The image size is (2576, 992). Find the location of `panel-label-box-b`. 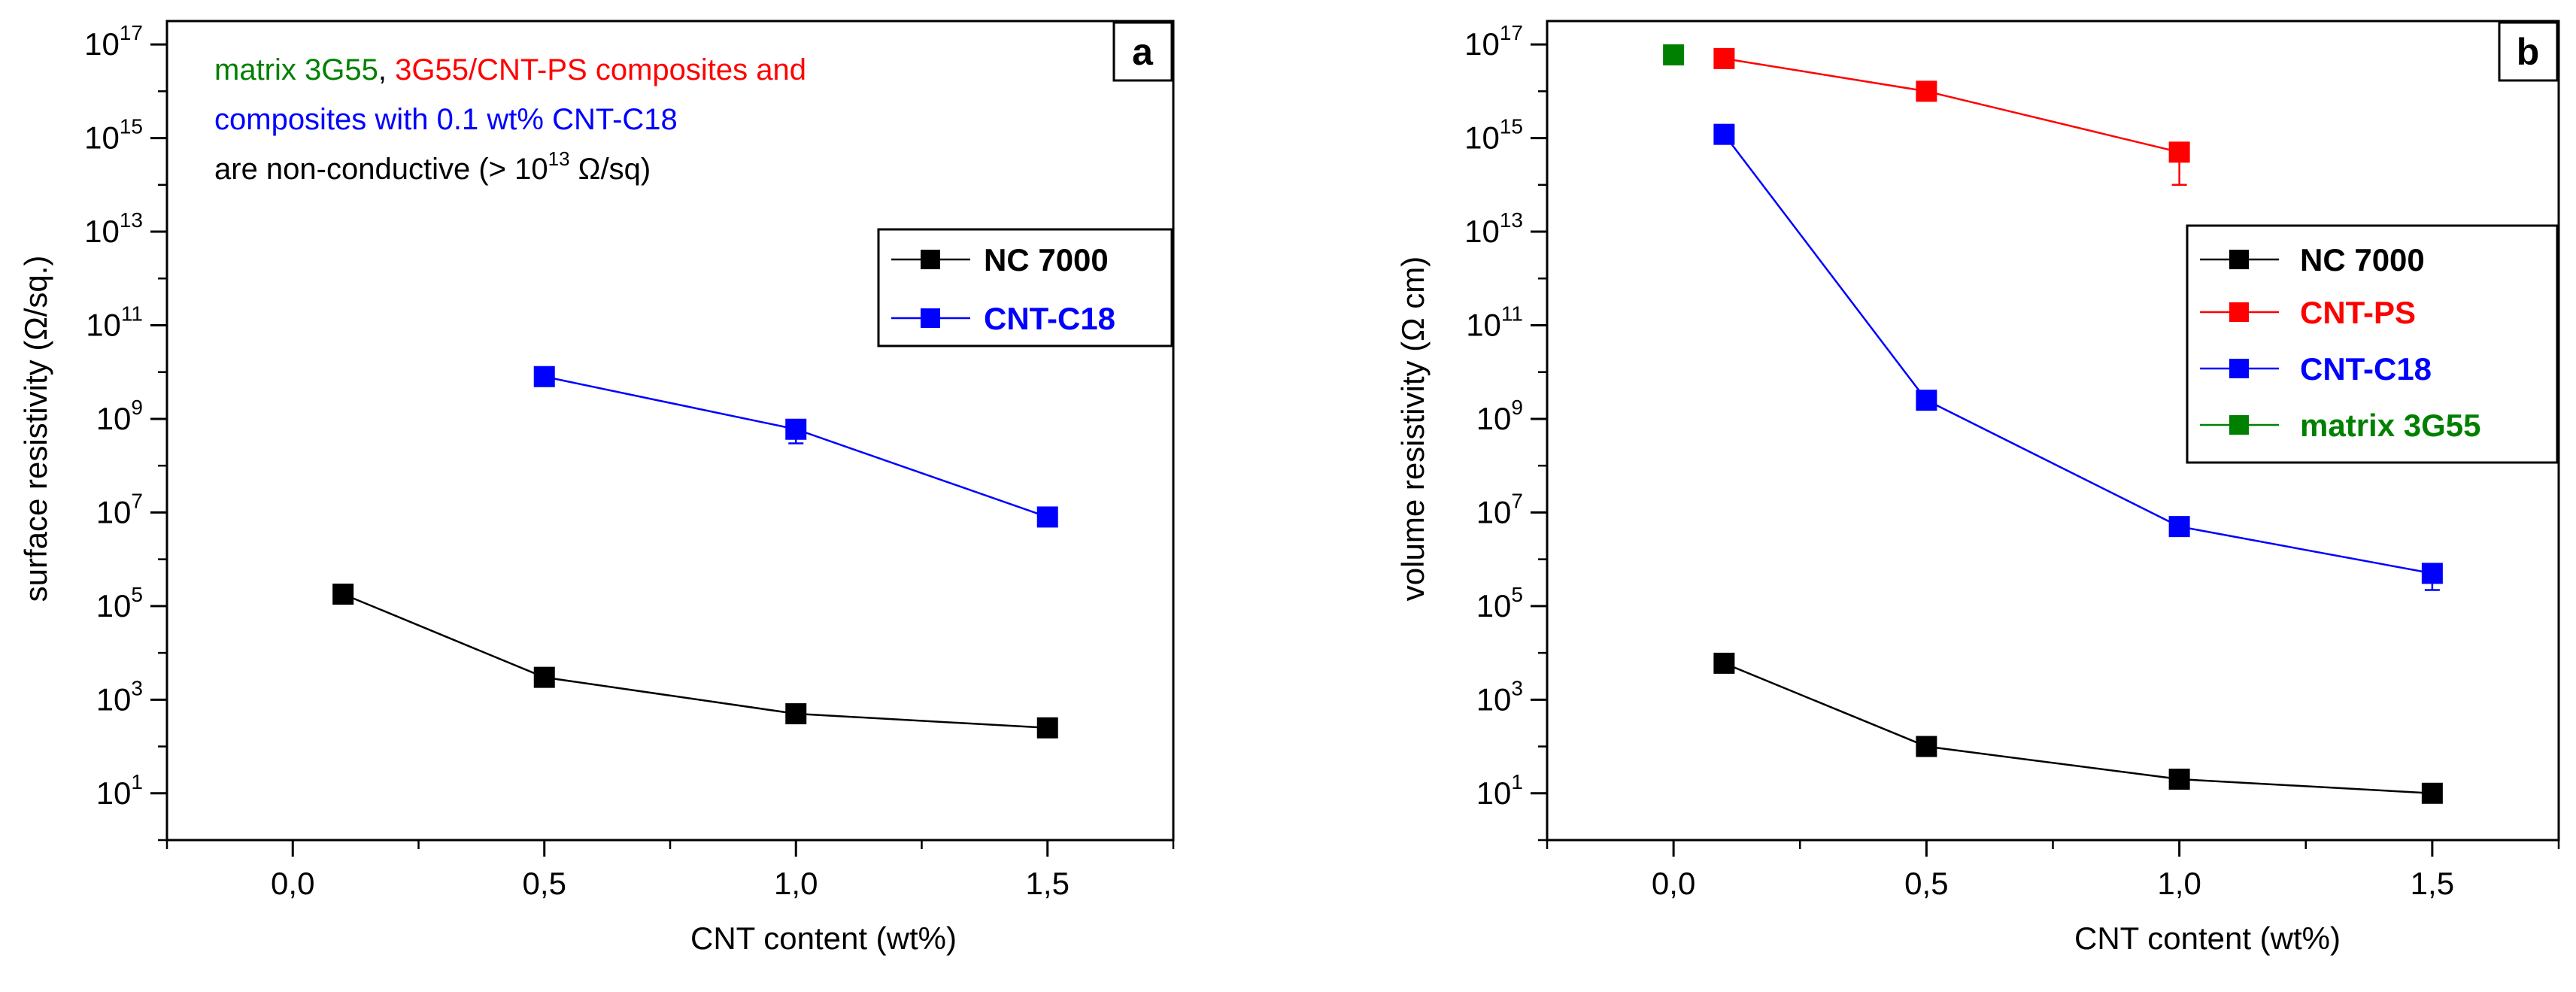

panel-label-box-b is located at coordinates (2528, 51).